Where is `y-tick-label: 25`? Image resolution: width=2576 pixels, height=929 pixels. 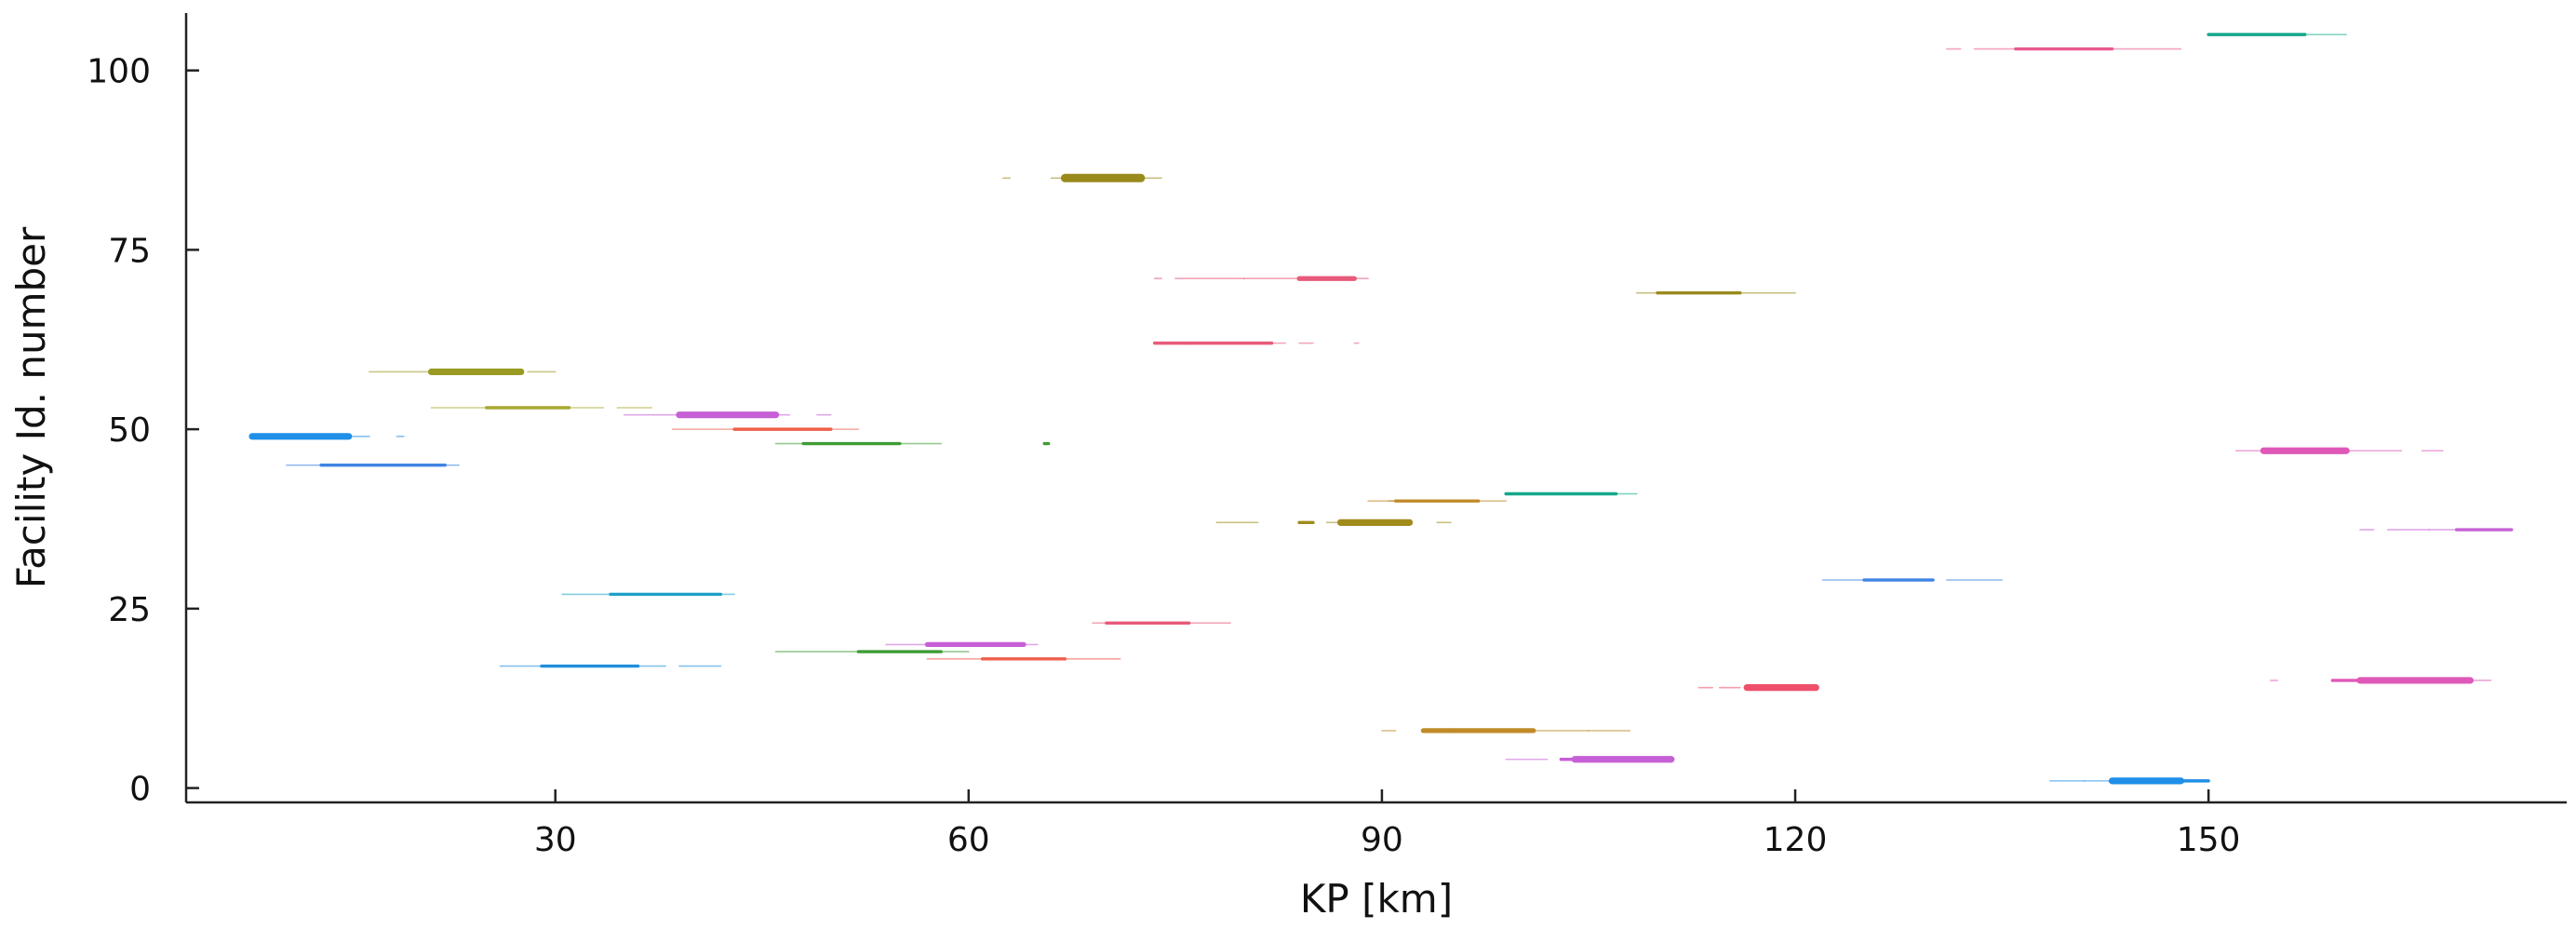
y-tick-label: 25 is located at coordinates (129, 610).